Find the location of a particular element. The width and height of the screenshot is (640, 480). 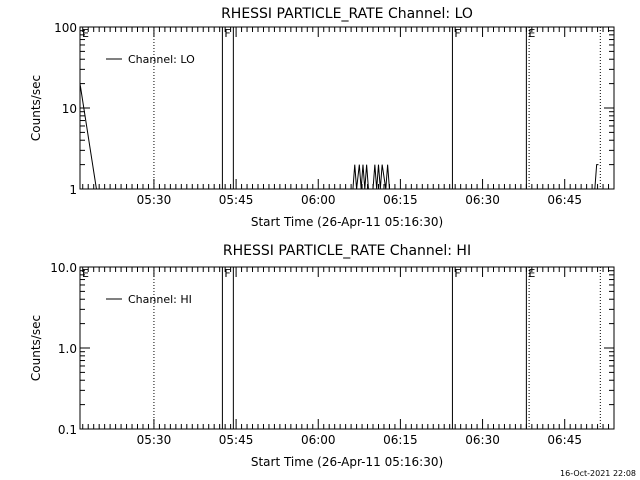

y-tick-label: 0.1 is located at coordinates (67, 430).